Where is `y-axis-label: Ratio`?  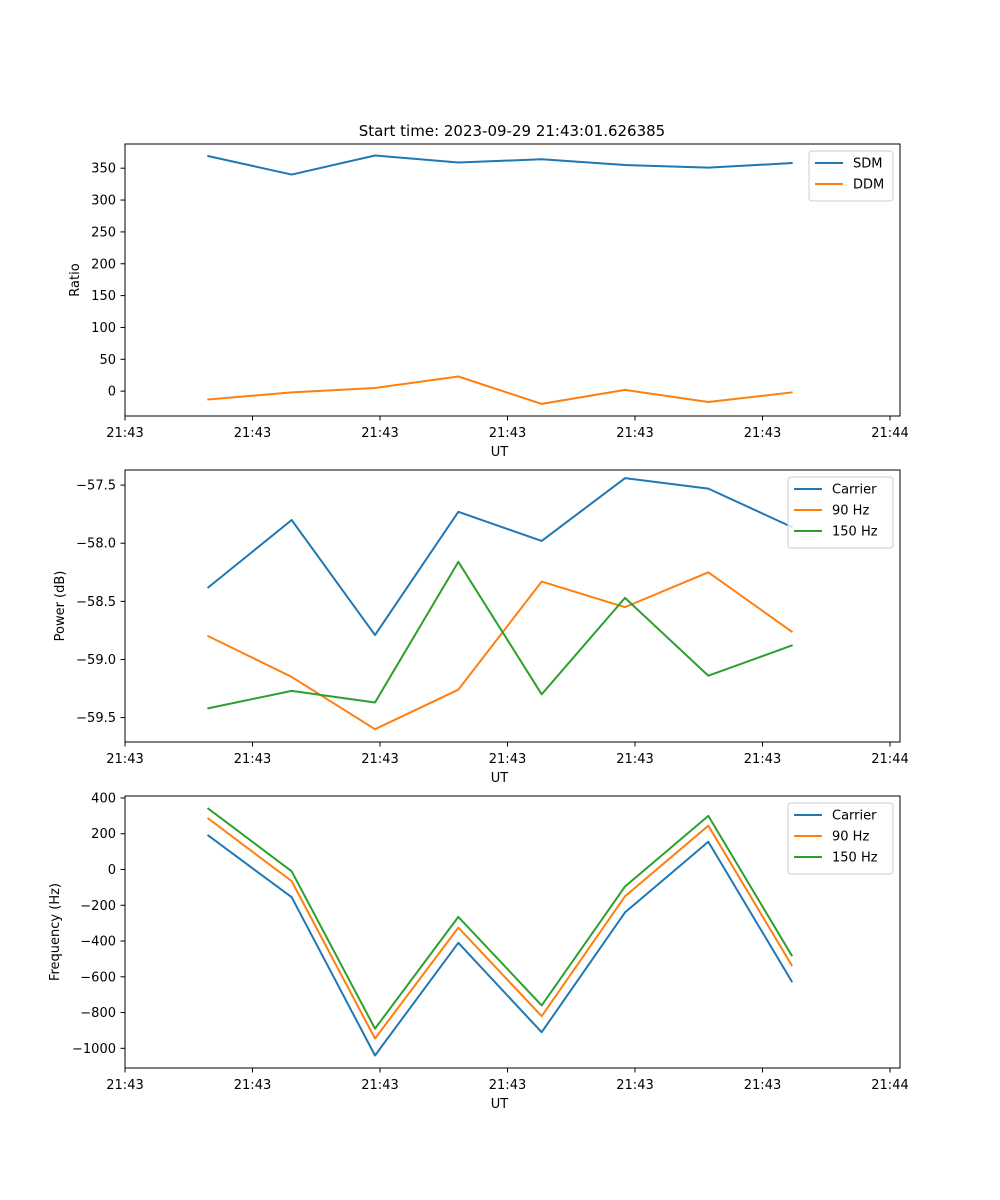 y-axis-label: Ratio is located at coordinates (75, 279).